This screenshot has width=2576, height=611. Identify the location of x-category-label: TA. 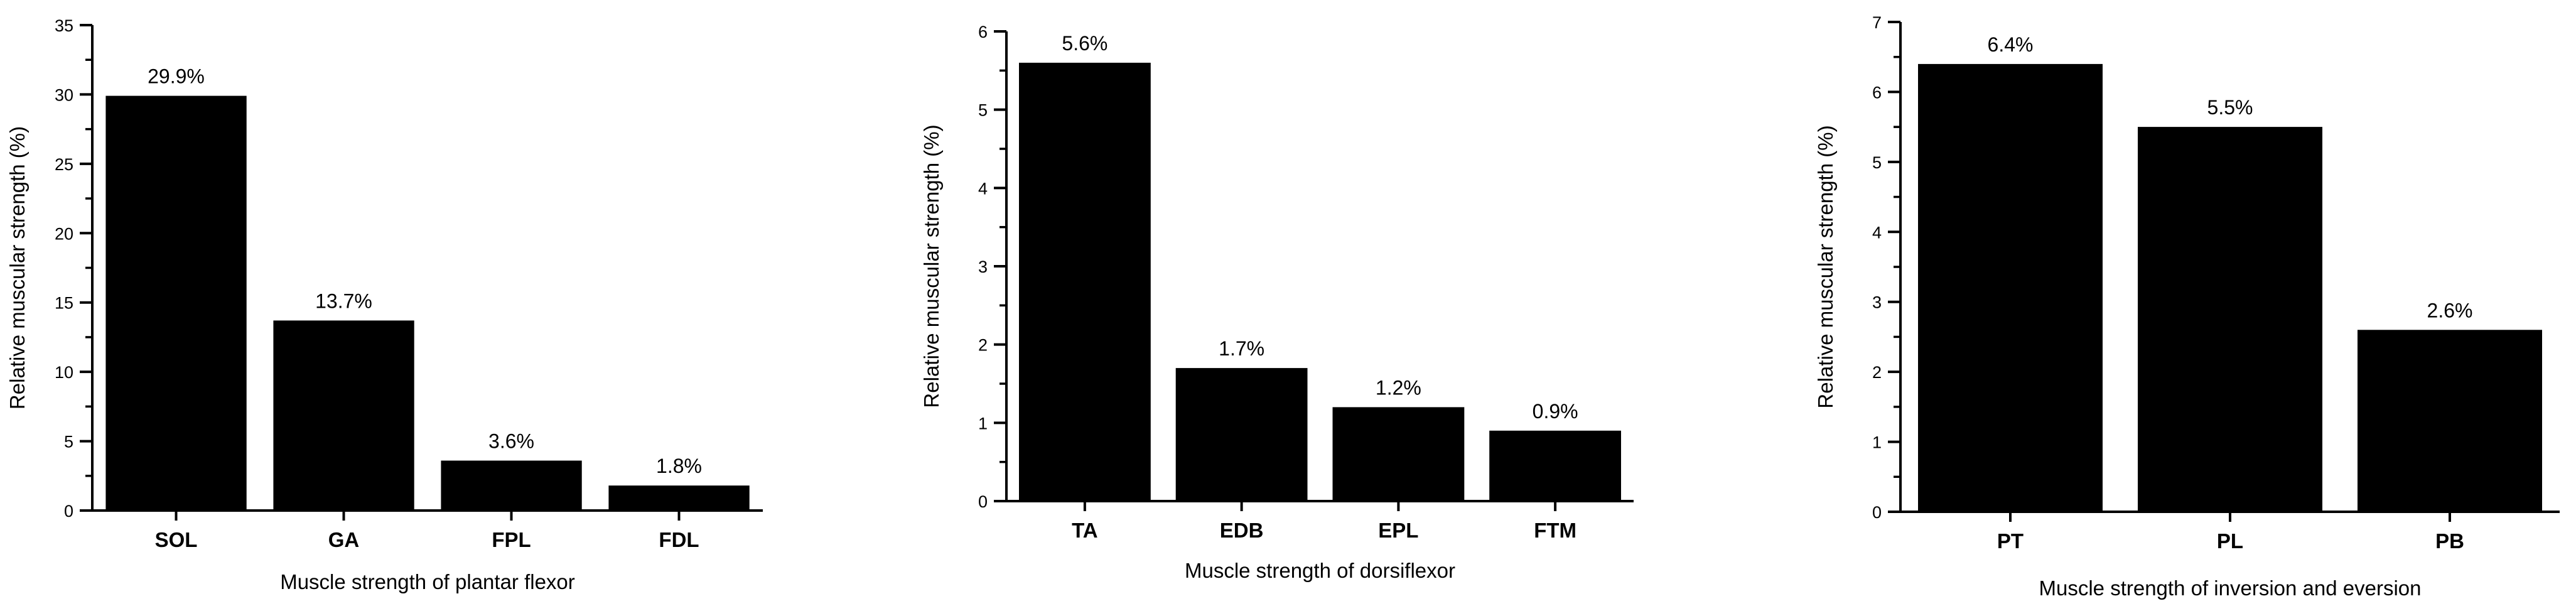
(1085, 530).